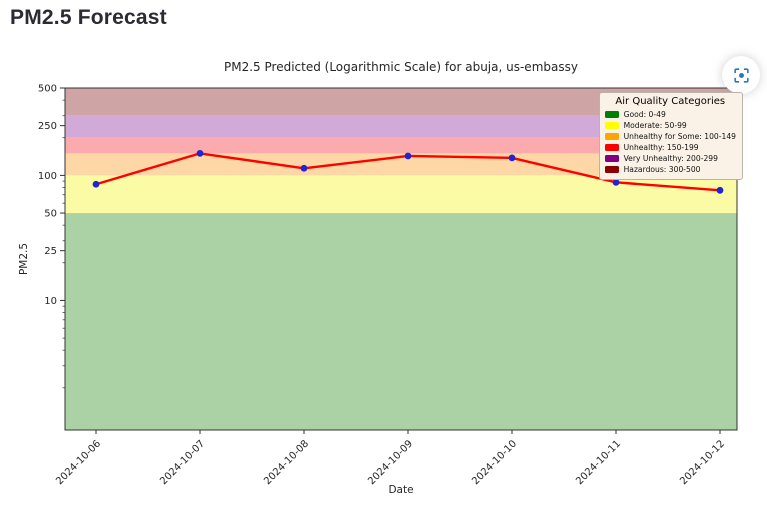  Describe the element at coordinates (24, 259) in the screenshot. I see `y-axis-label: PM2.5` at that location.